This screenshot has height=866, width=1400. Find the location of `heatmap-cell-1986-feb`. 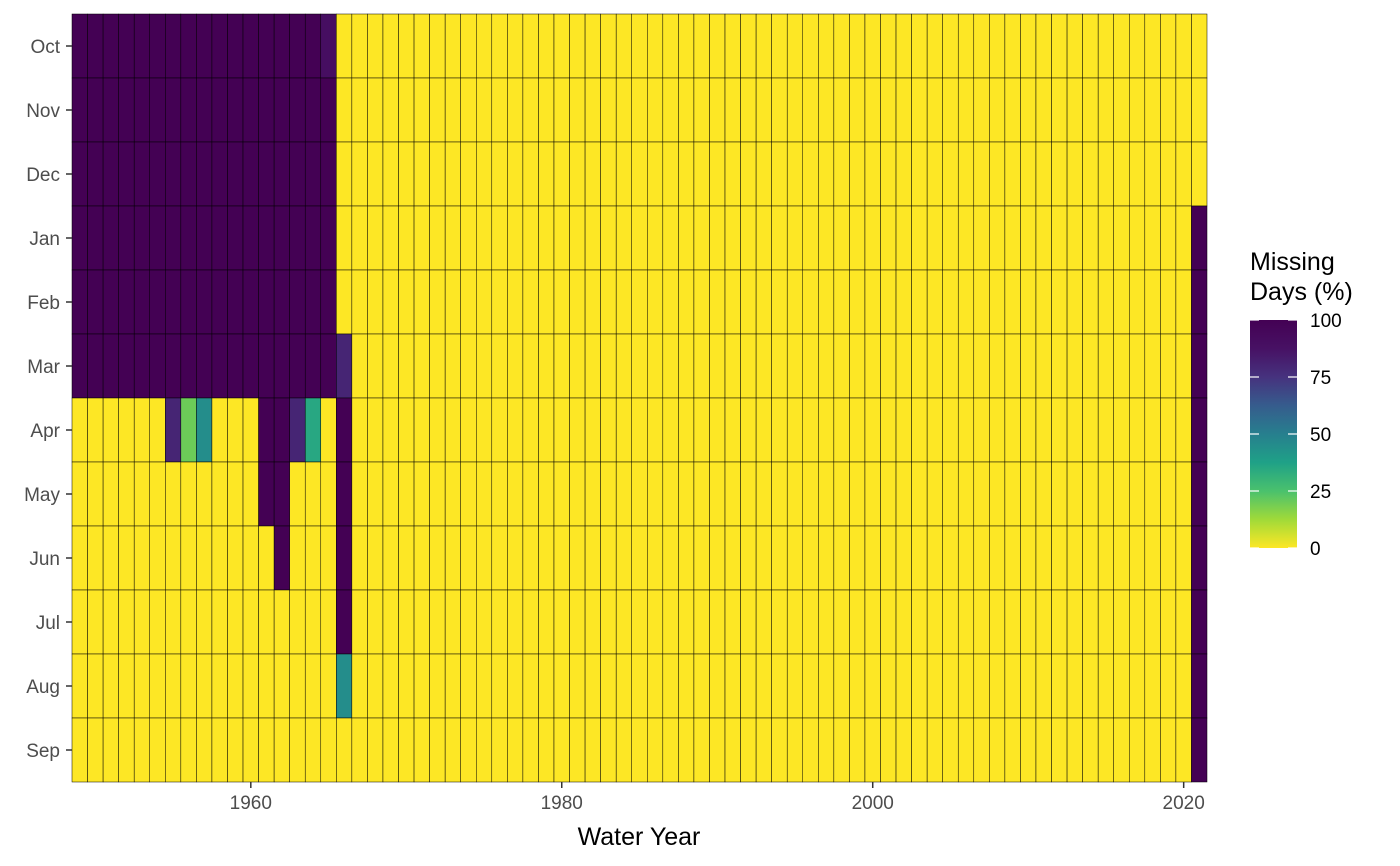

heatmap-cell-1986-feb is located at coordinates (655, 302).